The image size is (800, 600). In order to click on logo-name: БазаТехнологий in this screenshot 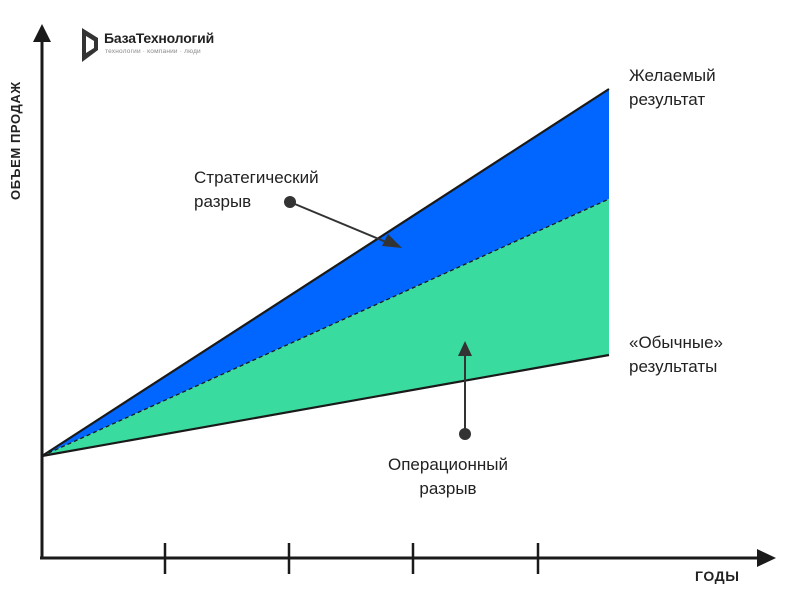, I will do `click(159, 38)`.